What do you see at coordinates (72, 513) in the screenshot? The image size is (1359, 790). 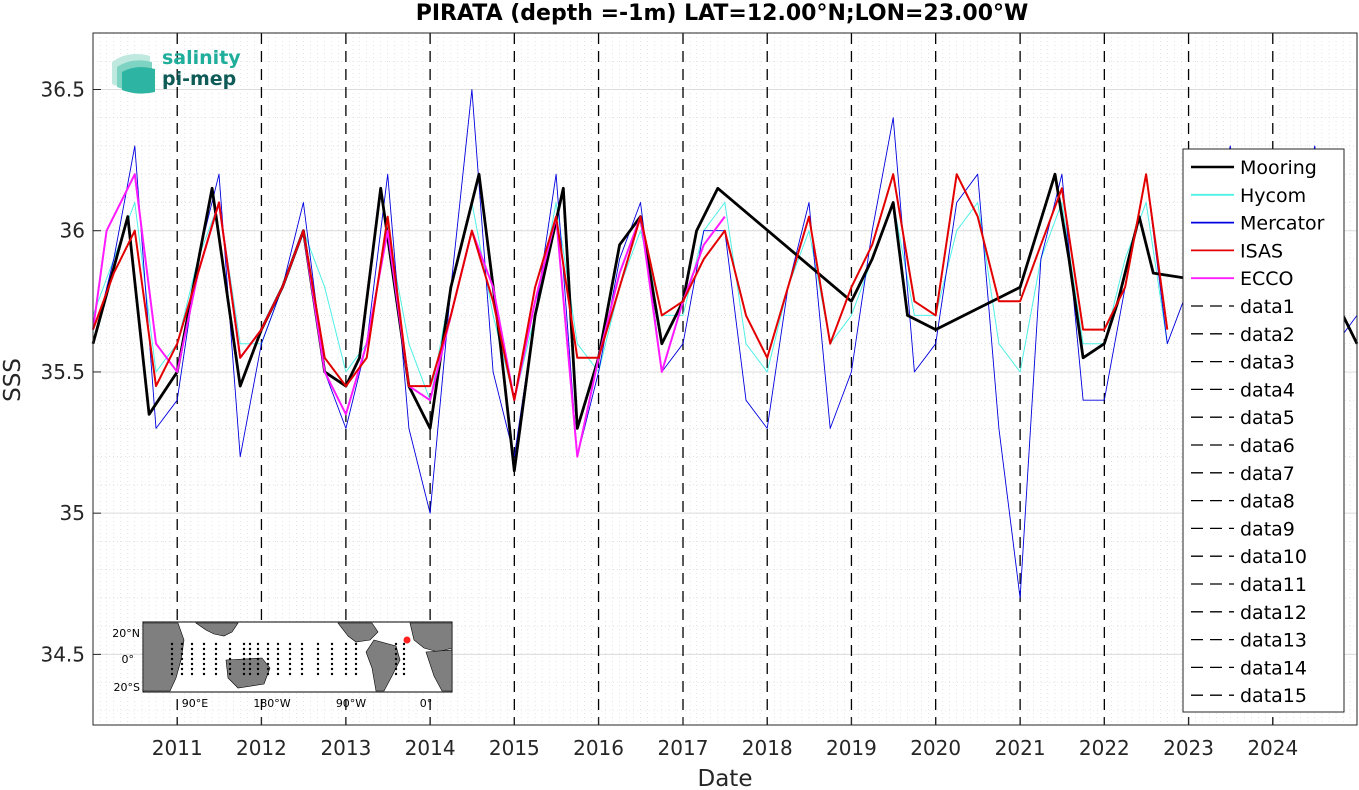 I see `y-tick-label: 35` at bounding box center [72, 513].